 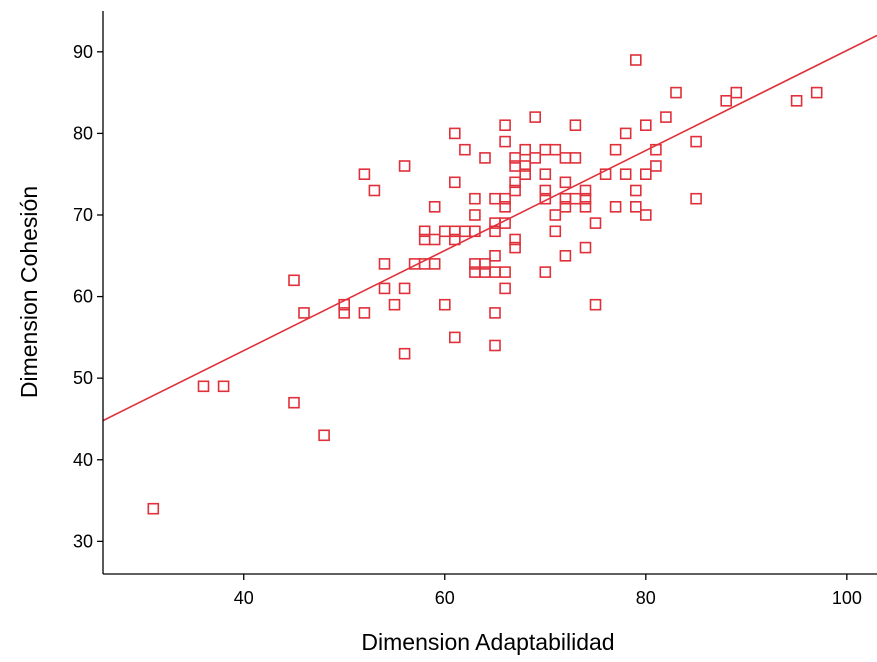 I want to click on x-tick-label: 100, so click(x=847, y=598).